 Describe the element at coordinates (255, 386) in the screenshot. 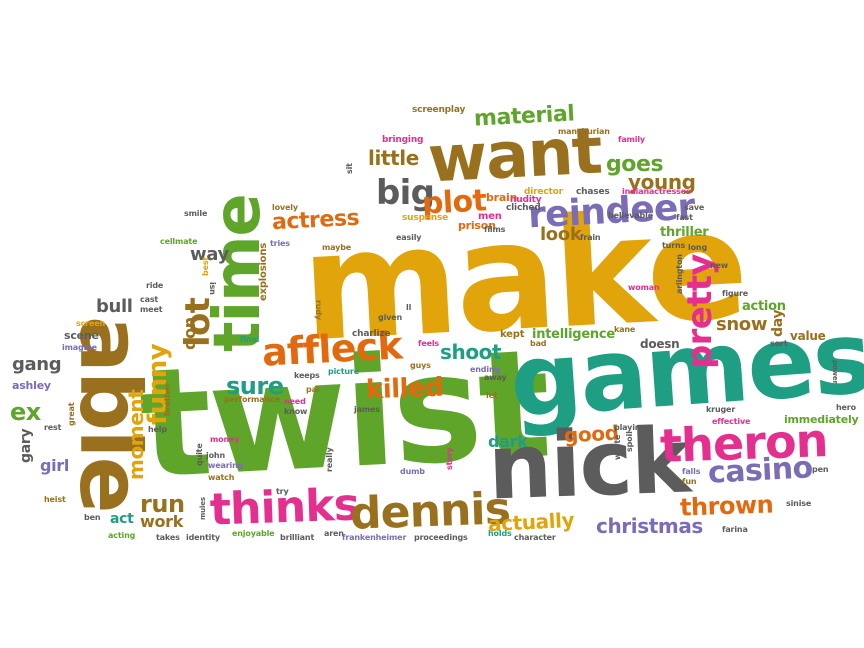

I see `word-sure: sure` at that location.